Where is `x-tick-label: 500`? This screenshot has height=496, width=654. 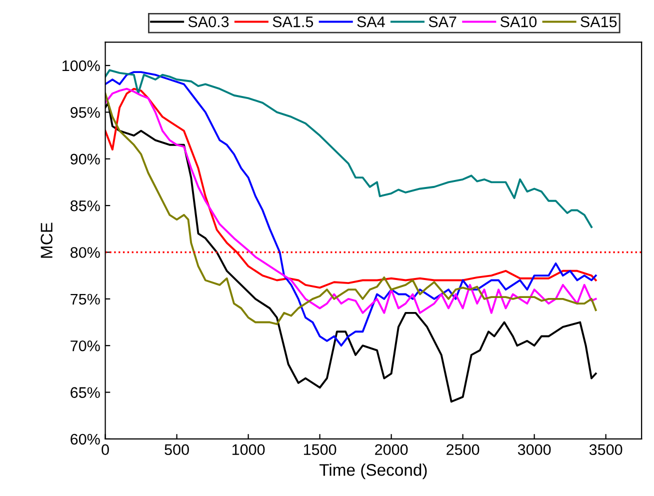 x-tick-label: 500 is located at coordinates (176, 450).